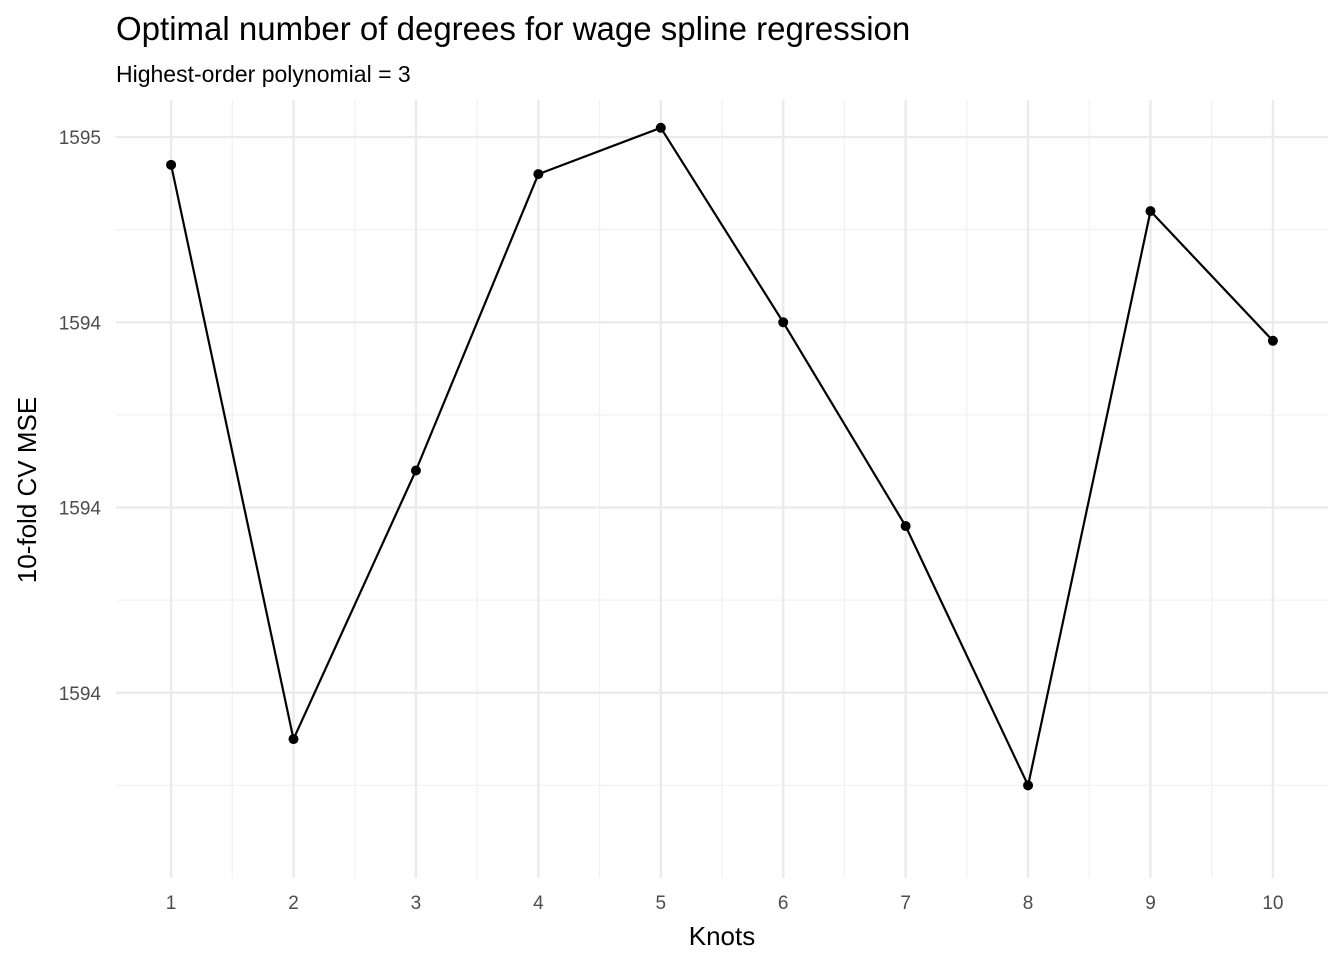 The height and width of the screenshot is (960, 1344). Describe the element at coordinates (538, 903) in the screenshot. I see `x-tick-label: 4` at that location.